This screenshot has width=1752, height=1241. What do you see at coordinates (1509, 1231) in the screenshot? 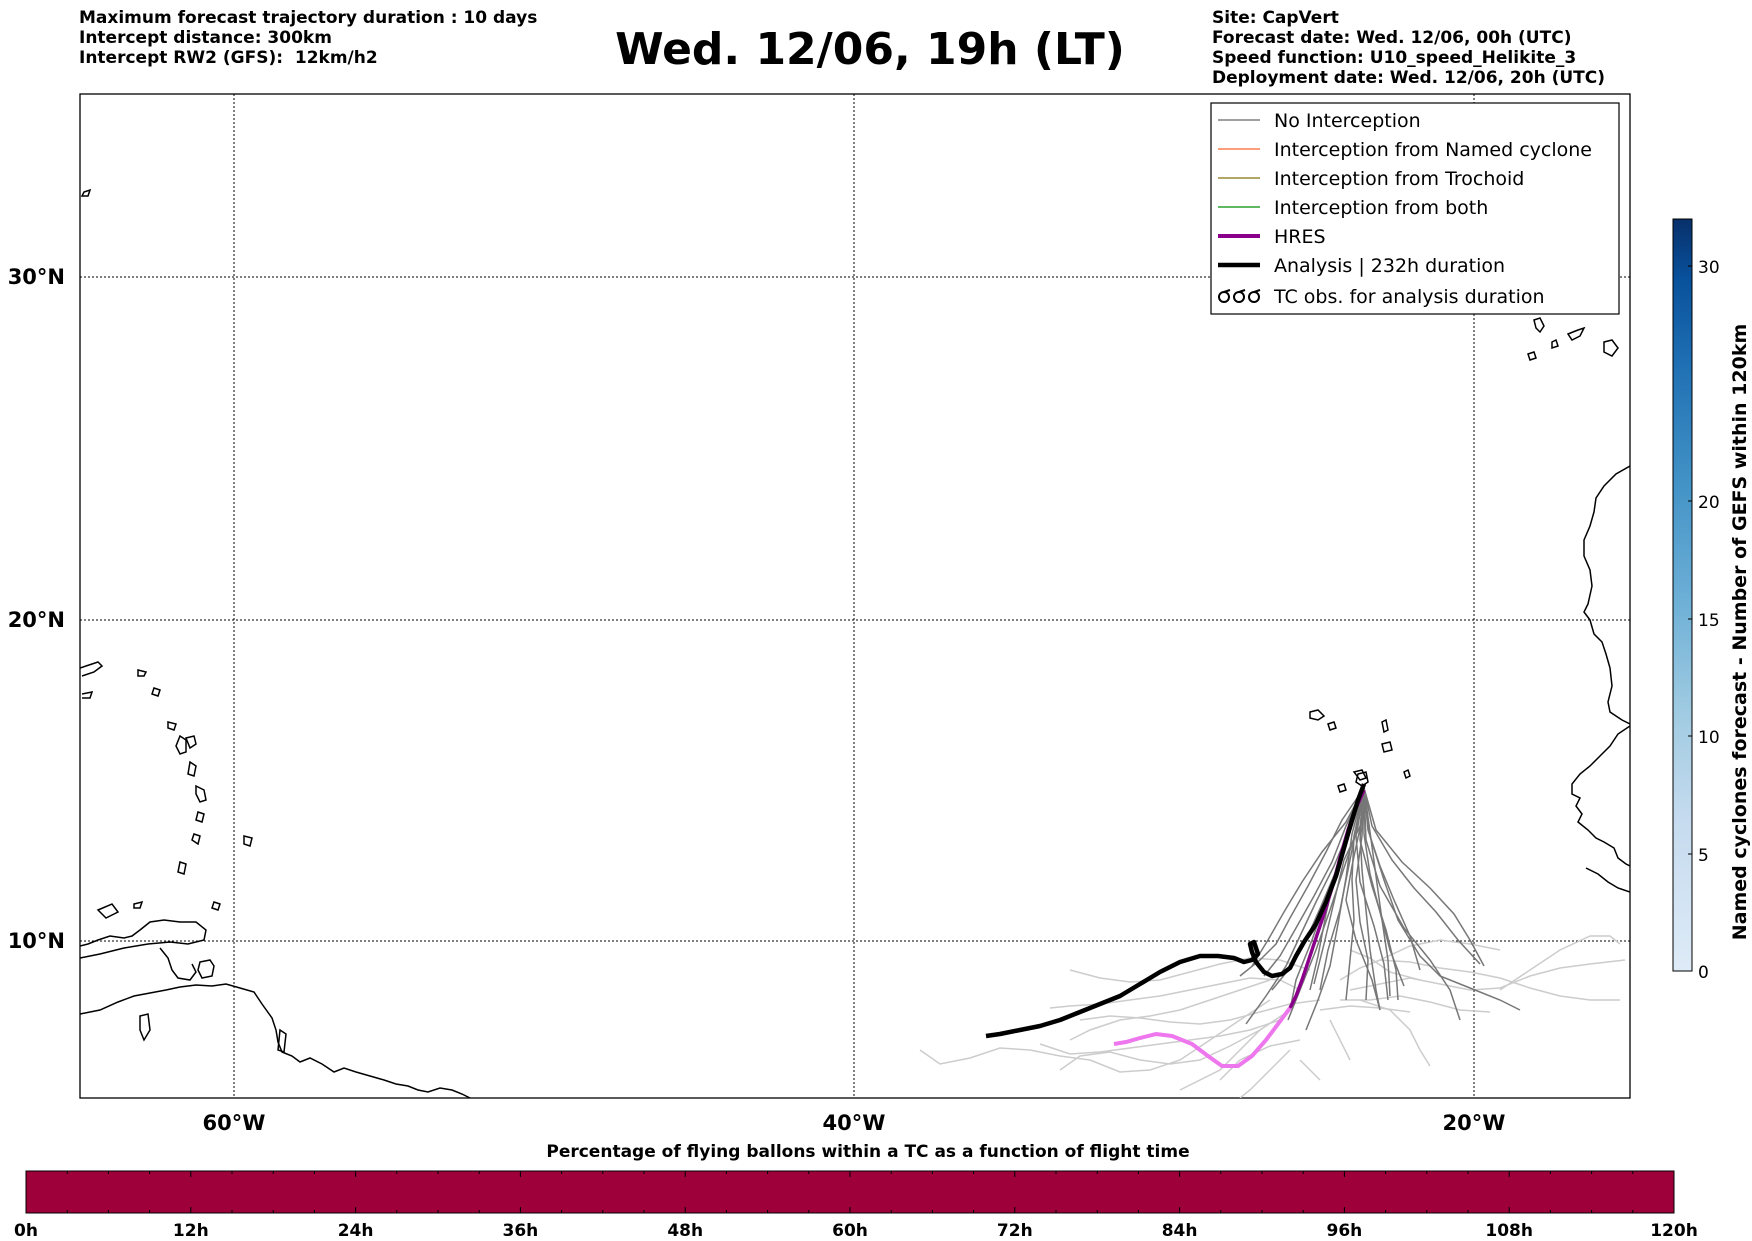
I see `colorbar-bottom-tick-label: 108h` at bounding box center [1509, 1231].